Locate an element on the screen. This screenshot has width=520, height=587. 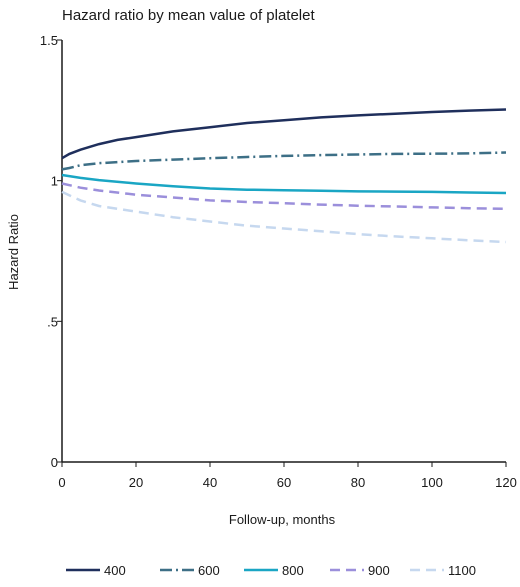
x-tick-label: 120 is located at coordinates (506, 482).